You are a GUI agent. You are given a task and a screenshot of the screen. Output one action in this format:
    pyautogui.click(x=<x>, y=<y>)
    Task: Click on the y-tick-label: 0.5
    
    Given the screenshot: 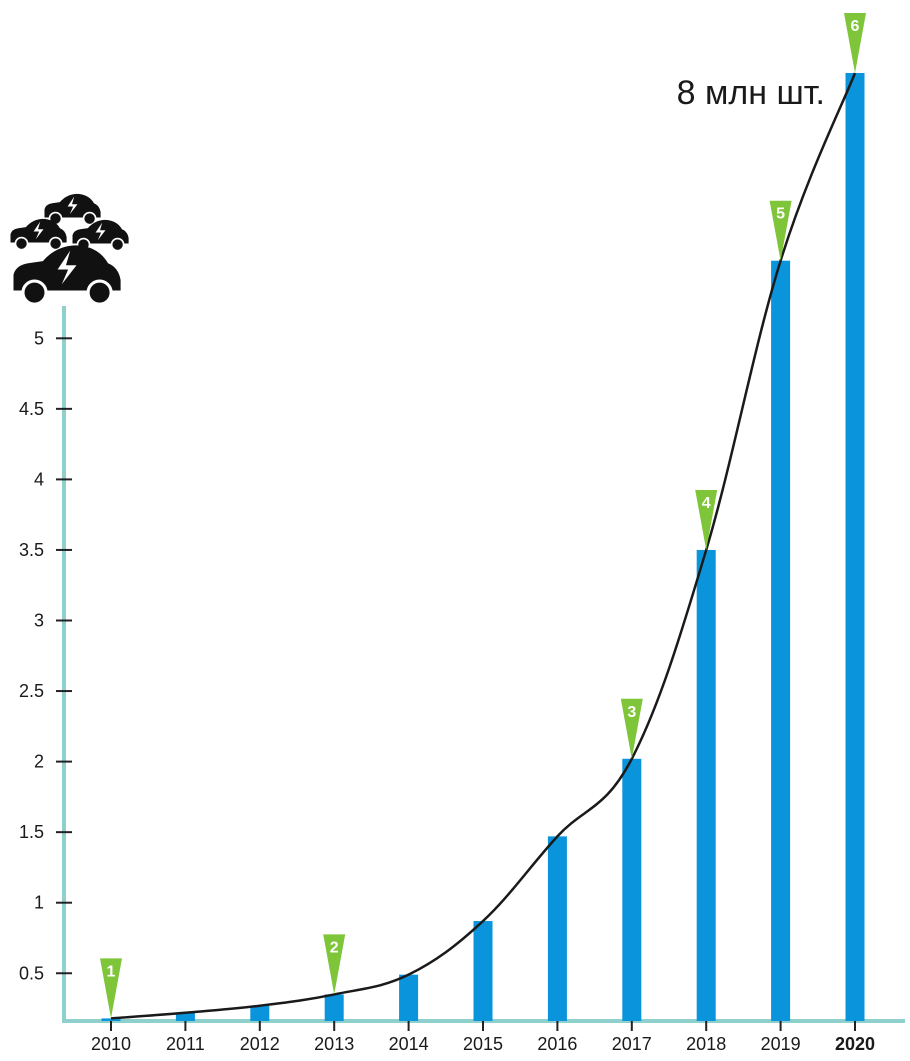 What is the action you would take?
    pyautogui.click(x=31, y=973)
    